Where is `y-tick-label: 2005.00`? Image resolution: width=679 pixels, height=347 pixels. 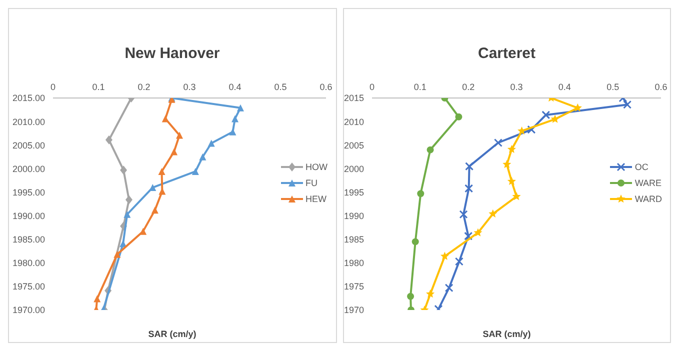 y-tick-label: 2005.00 is located at coordinates (28, 145).